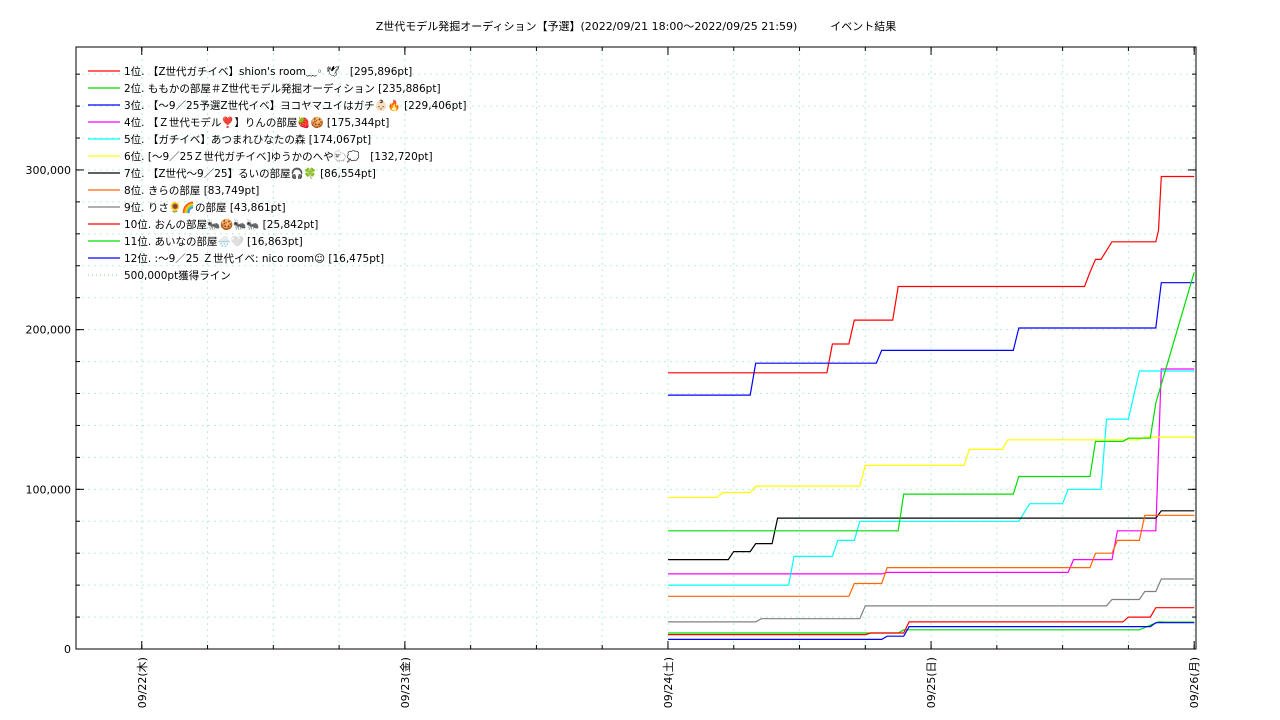 This screenshot has height=720, width=1280. What do you see at coordinates (668, 682) in the screenshot?
I see `x-tick-label: 09/24(土)` at bounding box center [668, 682].